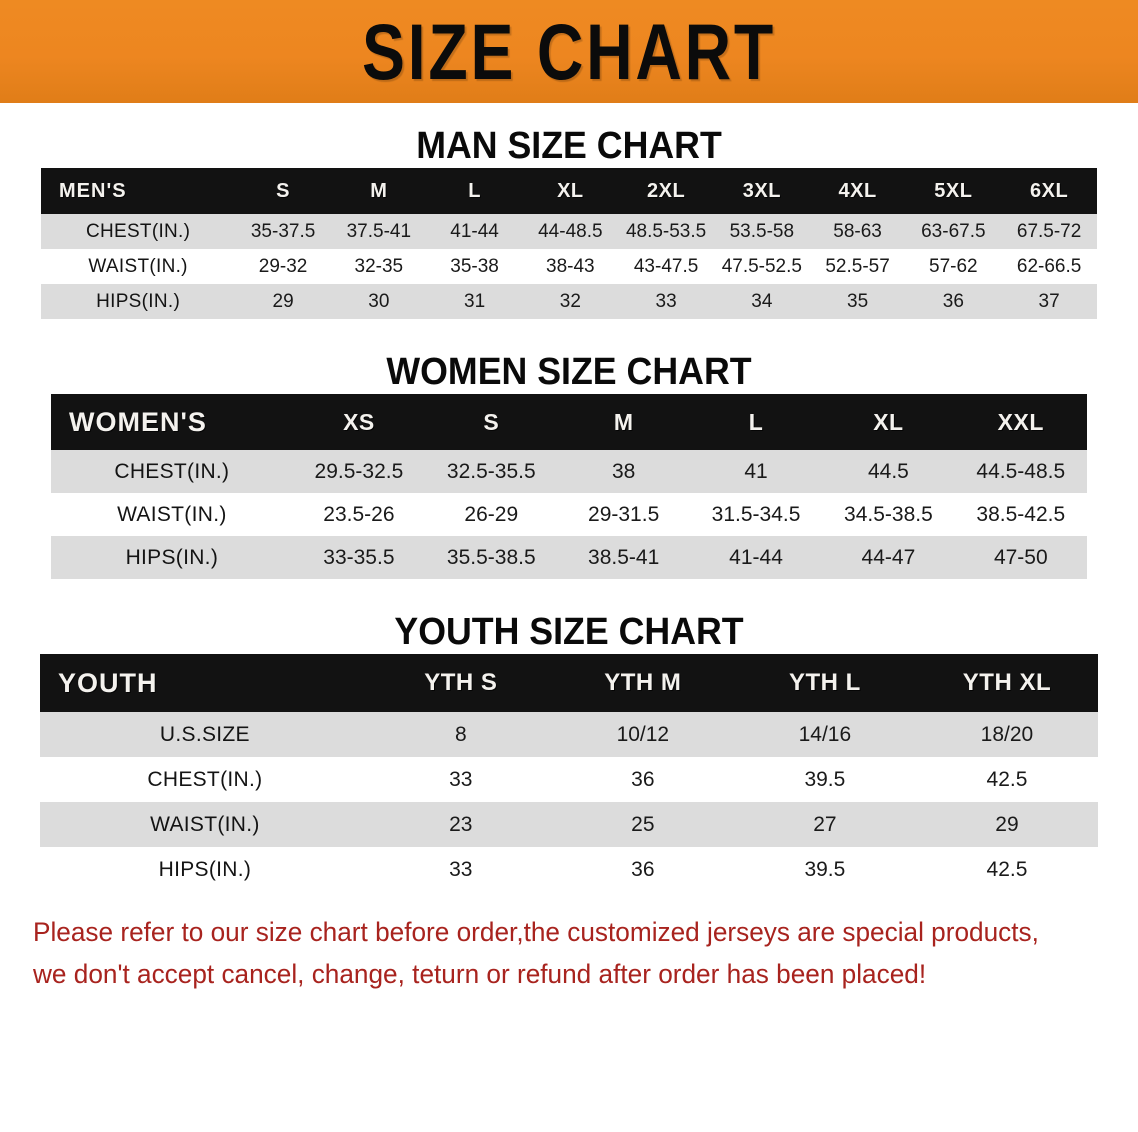  Describe the element at coordinates (359, 557) in the screenshot. I see `women-measurement-value: 33-35.5` at that location.